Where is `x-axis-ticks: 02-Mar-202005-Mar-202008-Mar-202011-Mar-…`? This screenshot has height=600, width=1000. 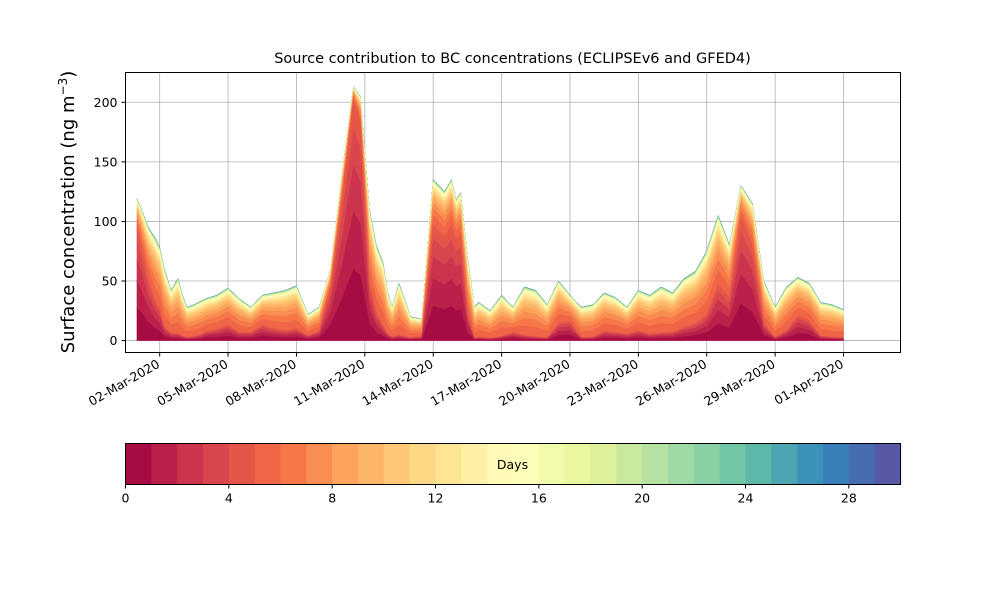
x-axis-ticks: 02-Mar-202005-Mar-202008-Mar-202011-Mar-… is located at coordinates (466, 380).